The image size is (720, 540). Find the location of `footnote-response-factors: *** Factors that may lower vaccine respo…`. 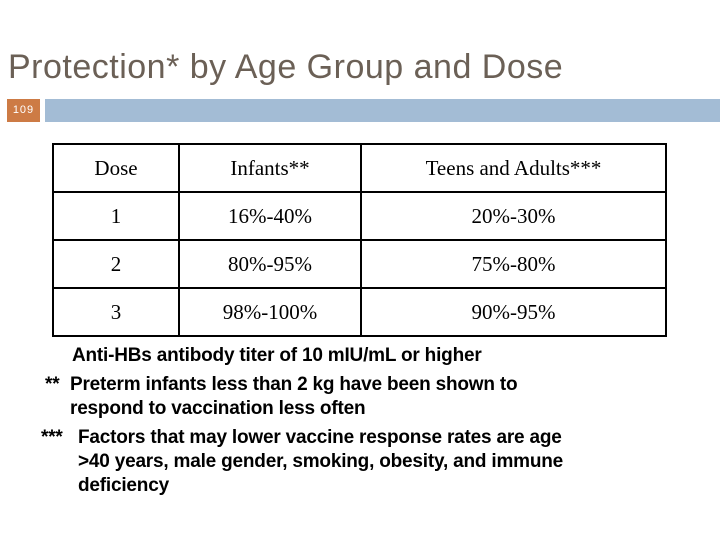

footnote-response-factors: *** Factors that may lower vaccine respo… is located at coordinates (352, 462).